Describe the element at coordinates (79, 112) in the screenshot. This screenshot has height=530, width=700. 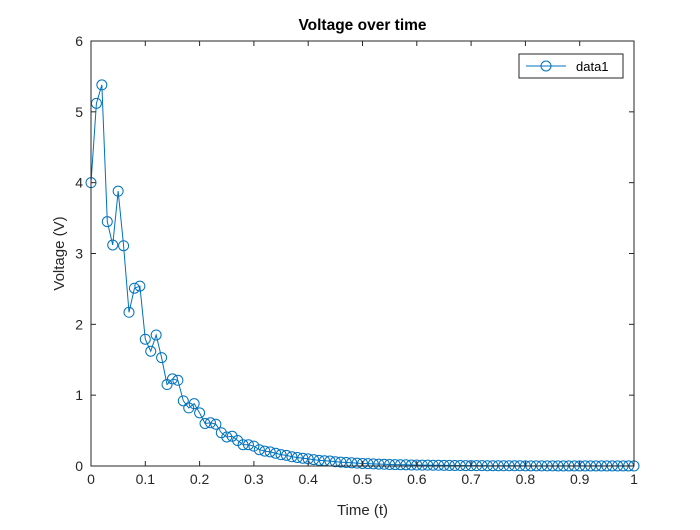
I see `y-tick-label: 5` at that location.